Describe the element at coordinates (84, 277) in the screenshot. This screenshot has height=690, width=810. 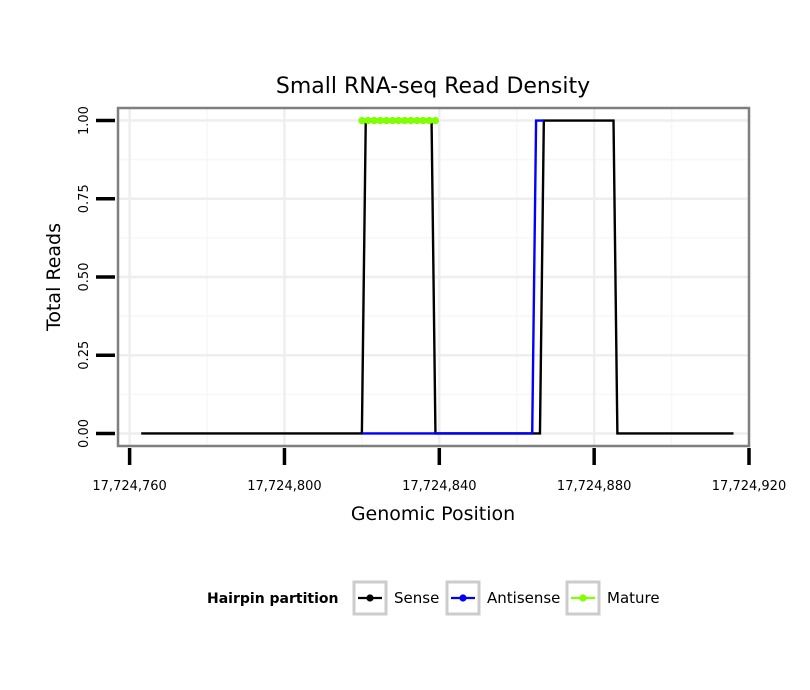
I see `y-tick-label: 0.50` at that location.